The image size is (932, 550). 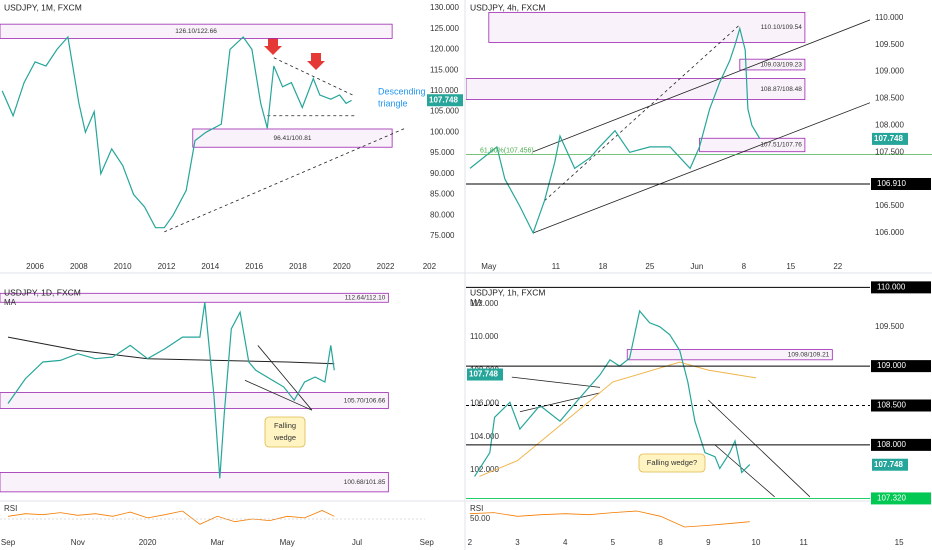 What do you see at coordinates (79, 266) in the screenshot?
I see `x-tick-label: 2008` at bounding box center [79, 266].